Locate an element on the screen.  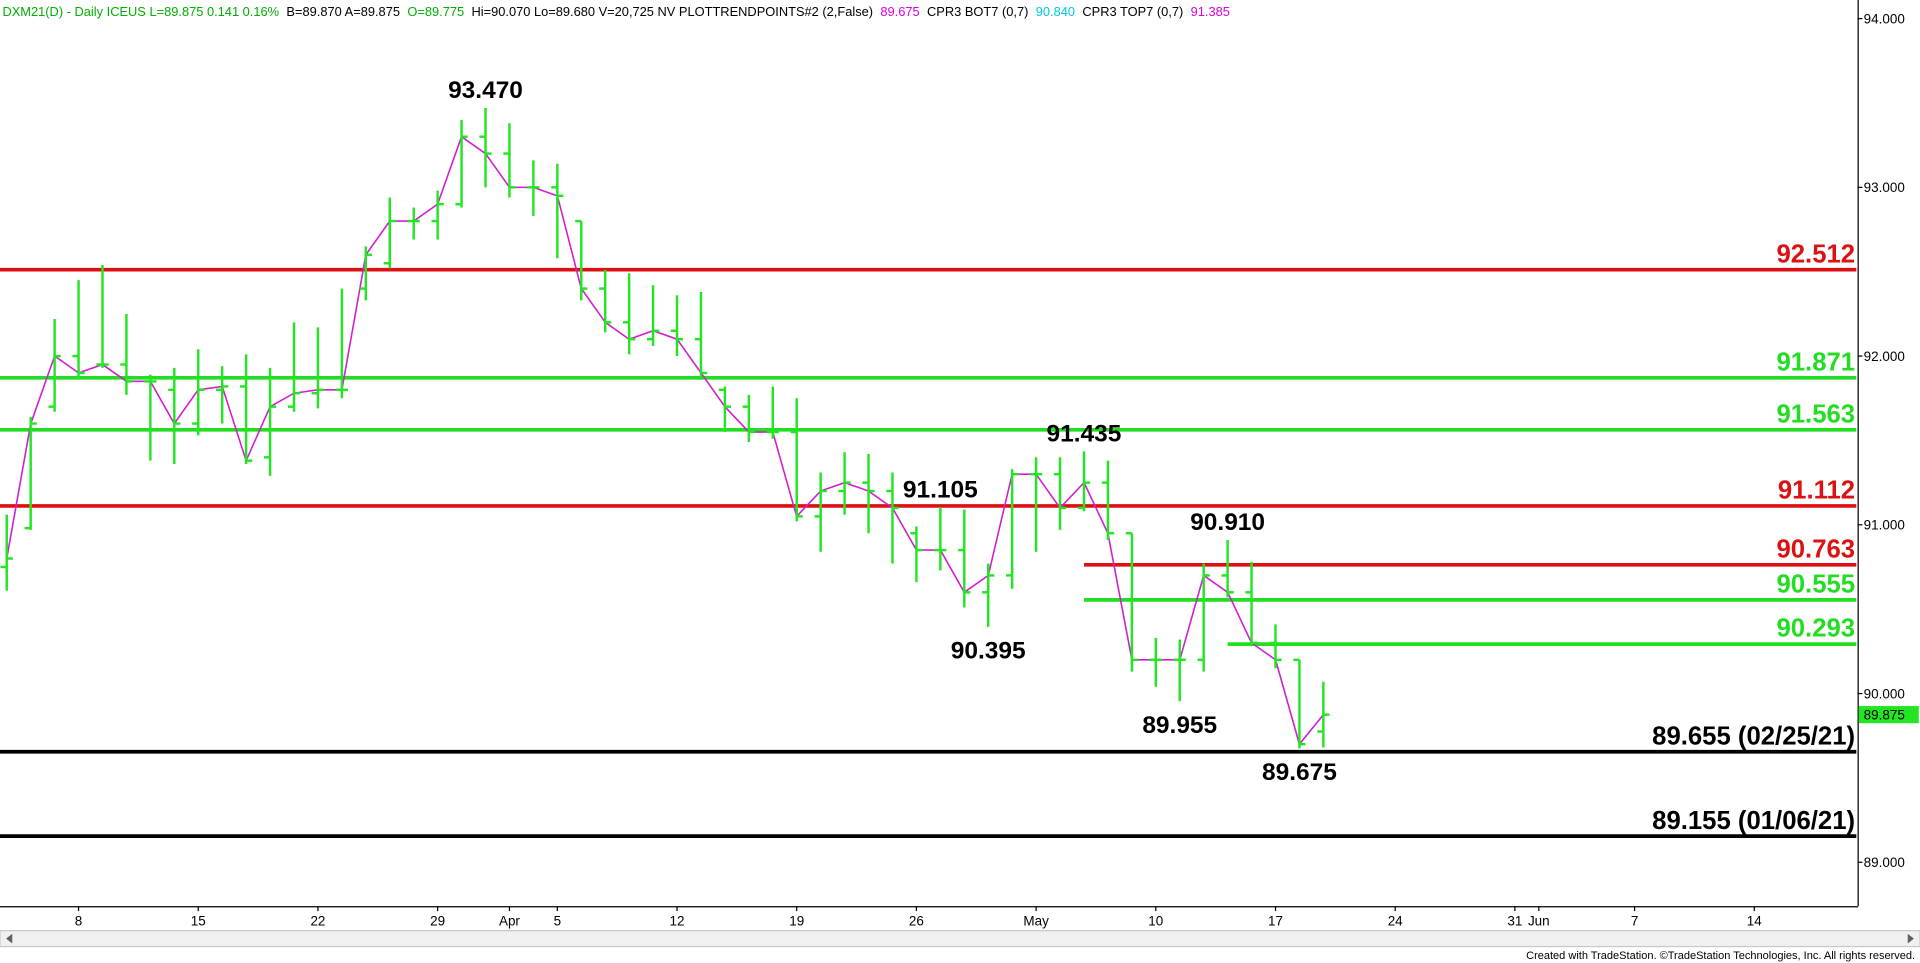
header-item: 91.385 is located at coordinates (1210, 11).